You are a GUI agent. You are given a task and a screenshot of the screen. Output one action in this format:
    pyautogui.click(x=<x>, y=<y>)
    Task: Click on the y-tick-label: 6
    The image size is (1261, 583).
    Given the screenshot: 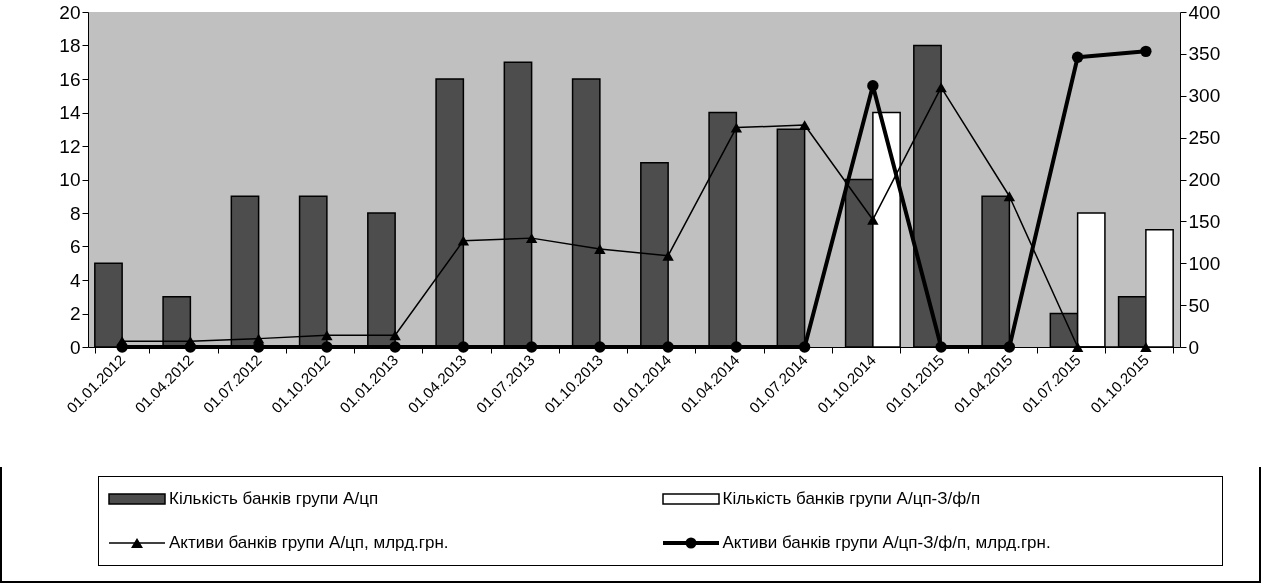 What is the action you would take?
    pyautogui.click(x=75, y=246)
    